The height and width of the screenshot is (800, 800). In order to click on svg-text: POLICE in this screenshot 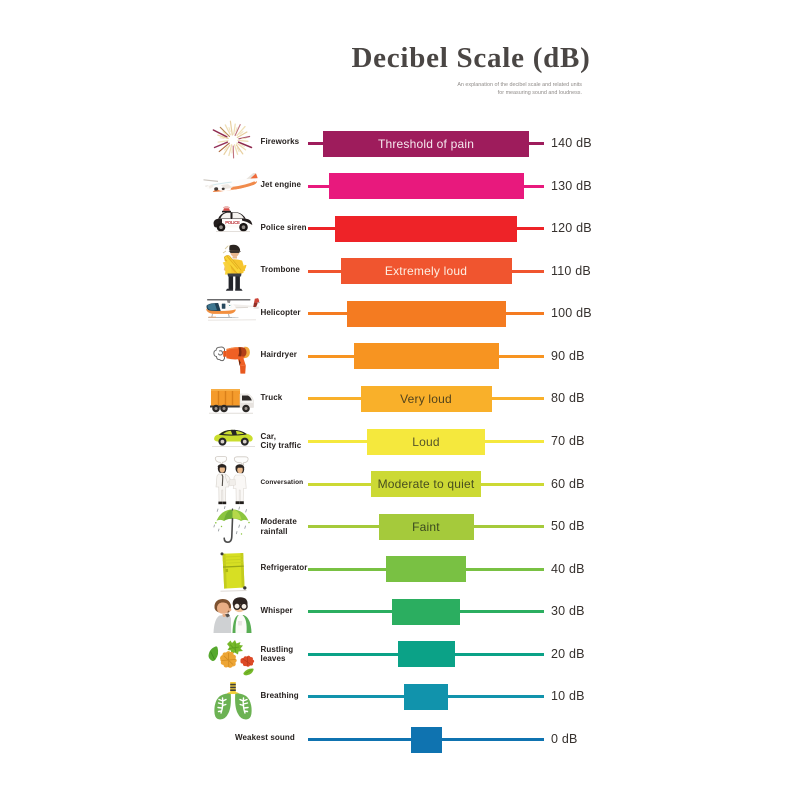, I will do `click(232, 222)`.